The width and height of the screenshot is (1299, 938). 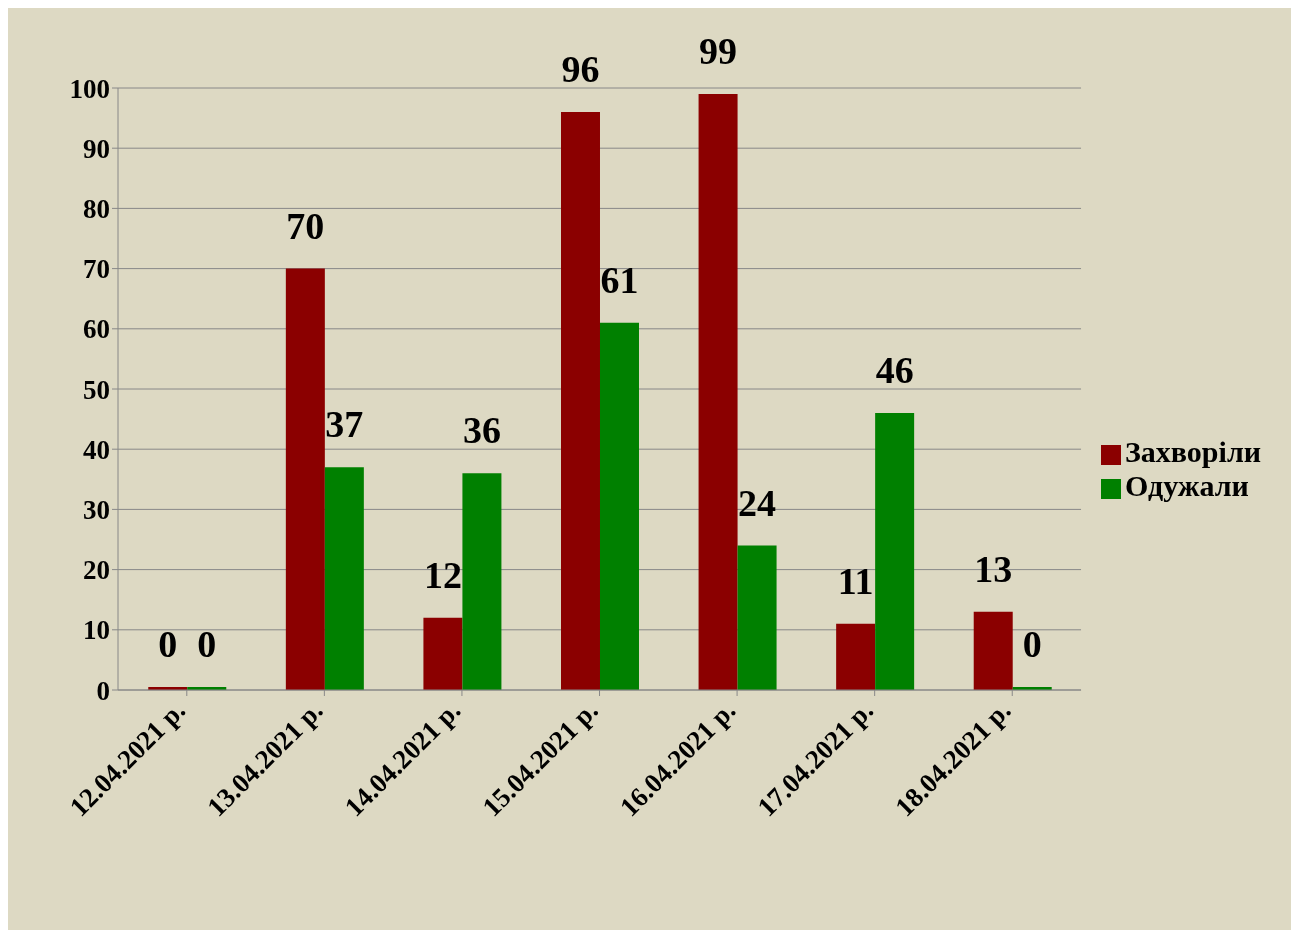 What do you see at coordinates (442, 574) in the screenshot?
I see `data-label: 12` at bounding box center [442, 574].